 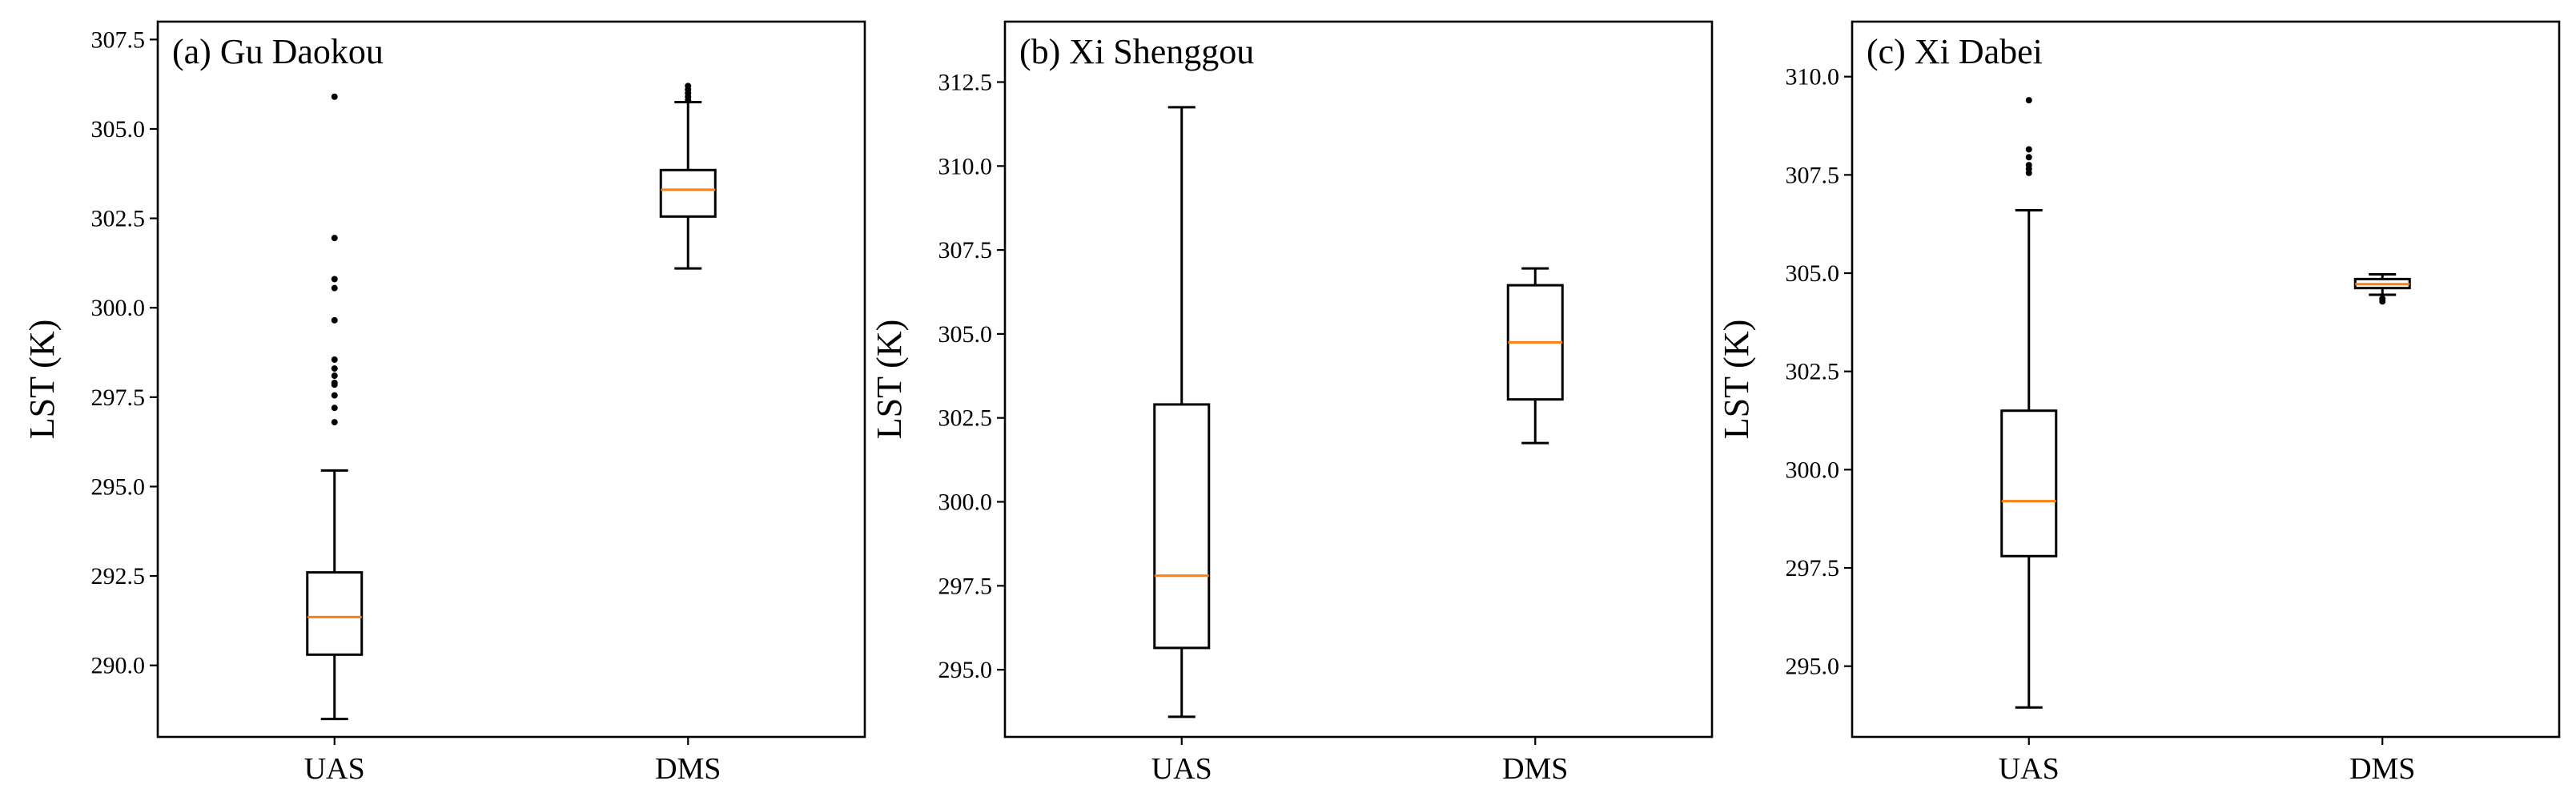 I want to click on panel-title: (c) Xi Dabei, so click(x=1955, y=51).